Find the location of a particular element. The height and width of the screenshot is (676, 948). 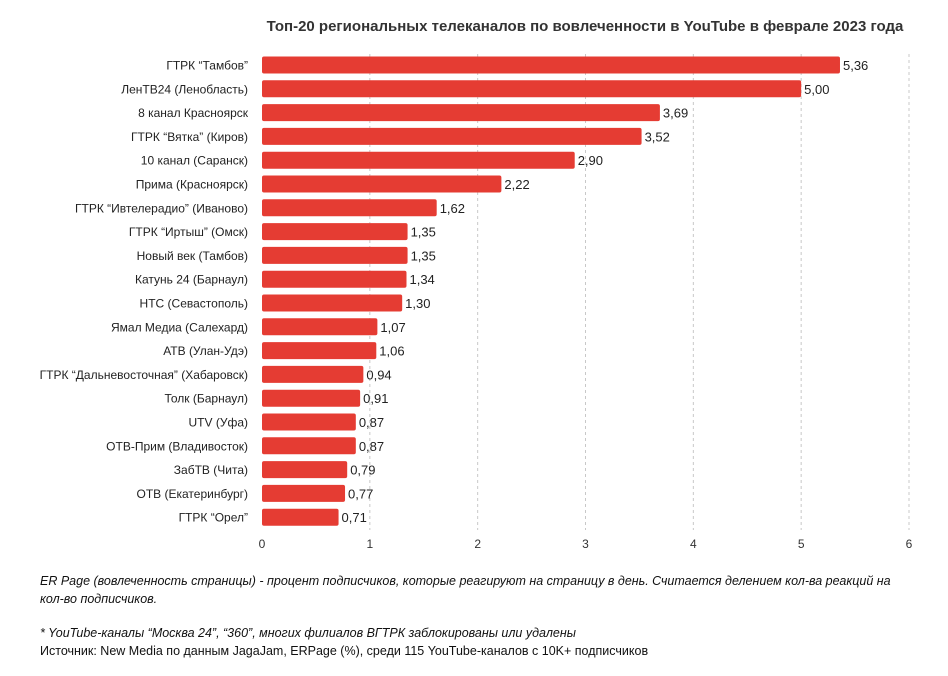

value-label: 0,77 is located at coordinates (360, 493).